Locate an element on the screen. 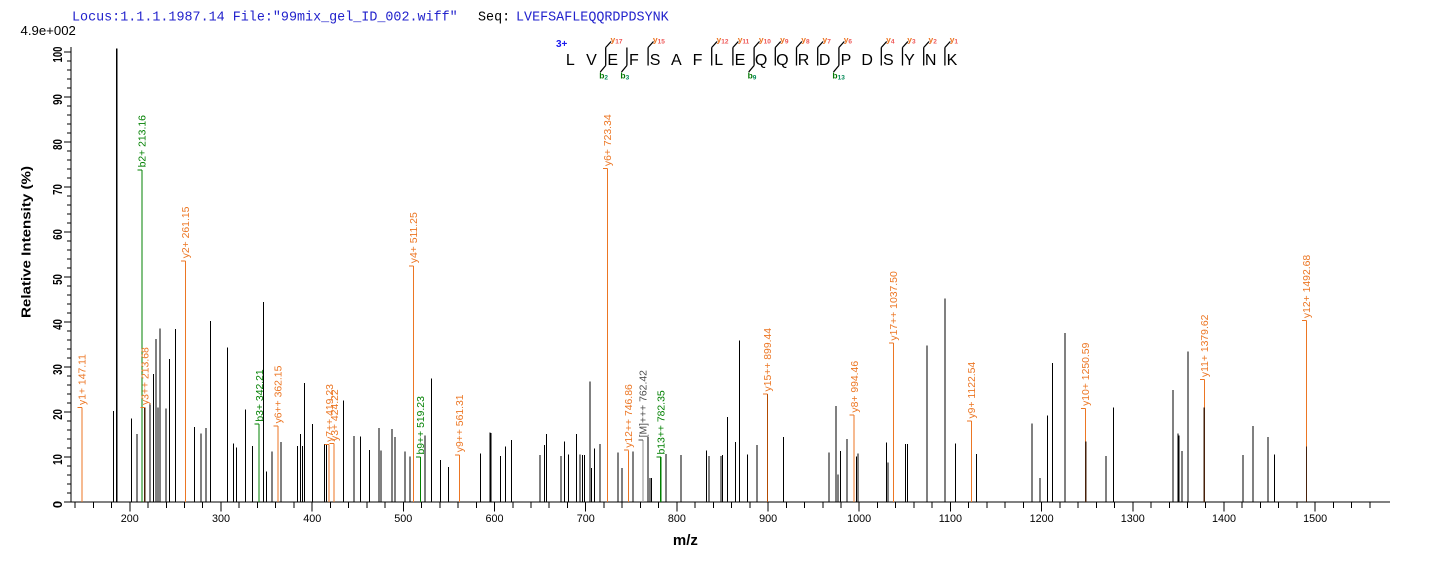 This screenshot has width=1436, height=562. svg-text: LVEFSAFLEQQRDPDSYNK is located at coordinates (593, 18).